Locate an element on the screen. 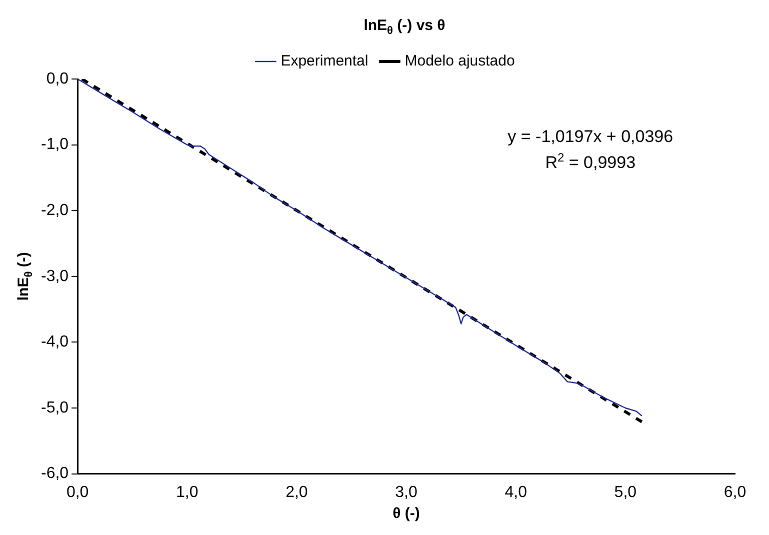  x-tick-label: 5,0 is located at coordinates (625, 492).